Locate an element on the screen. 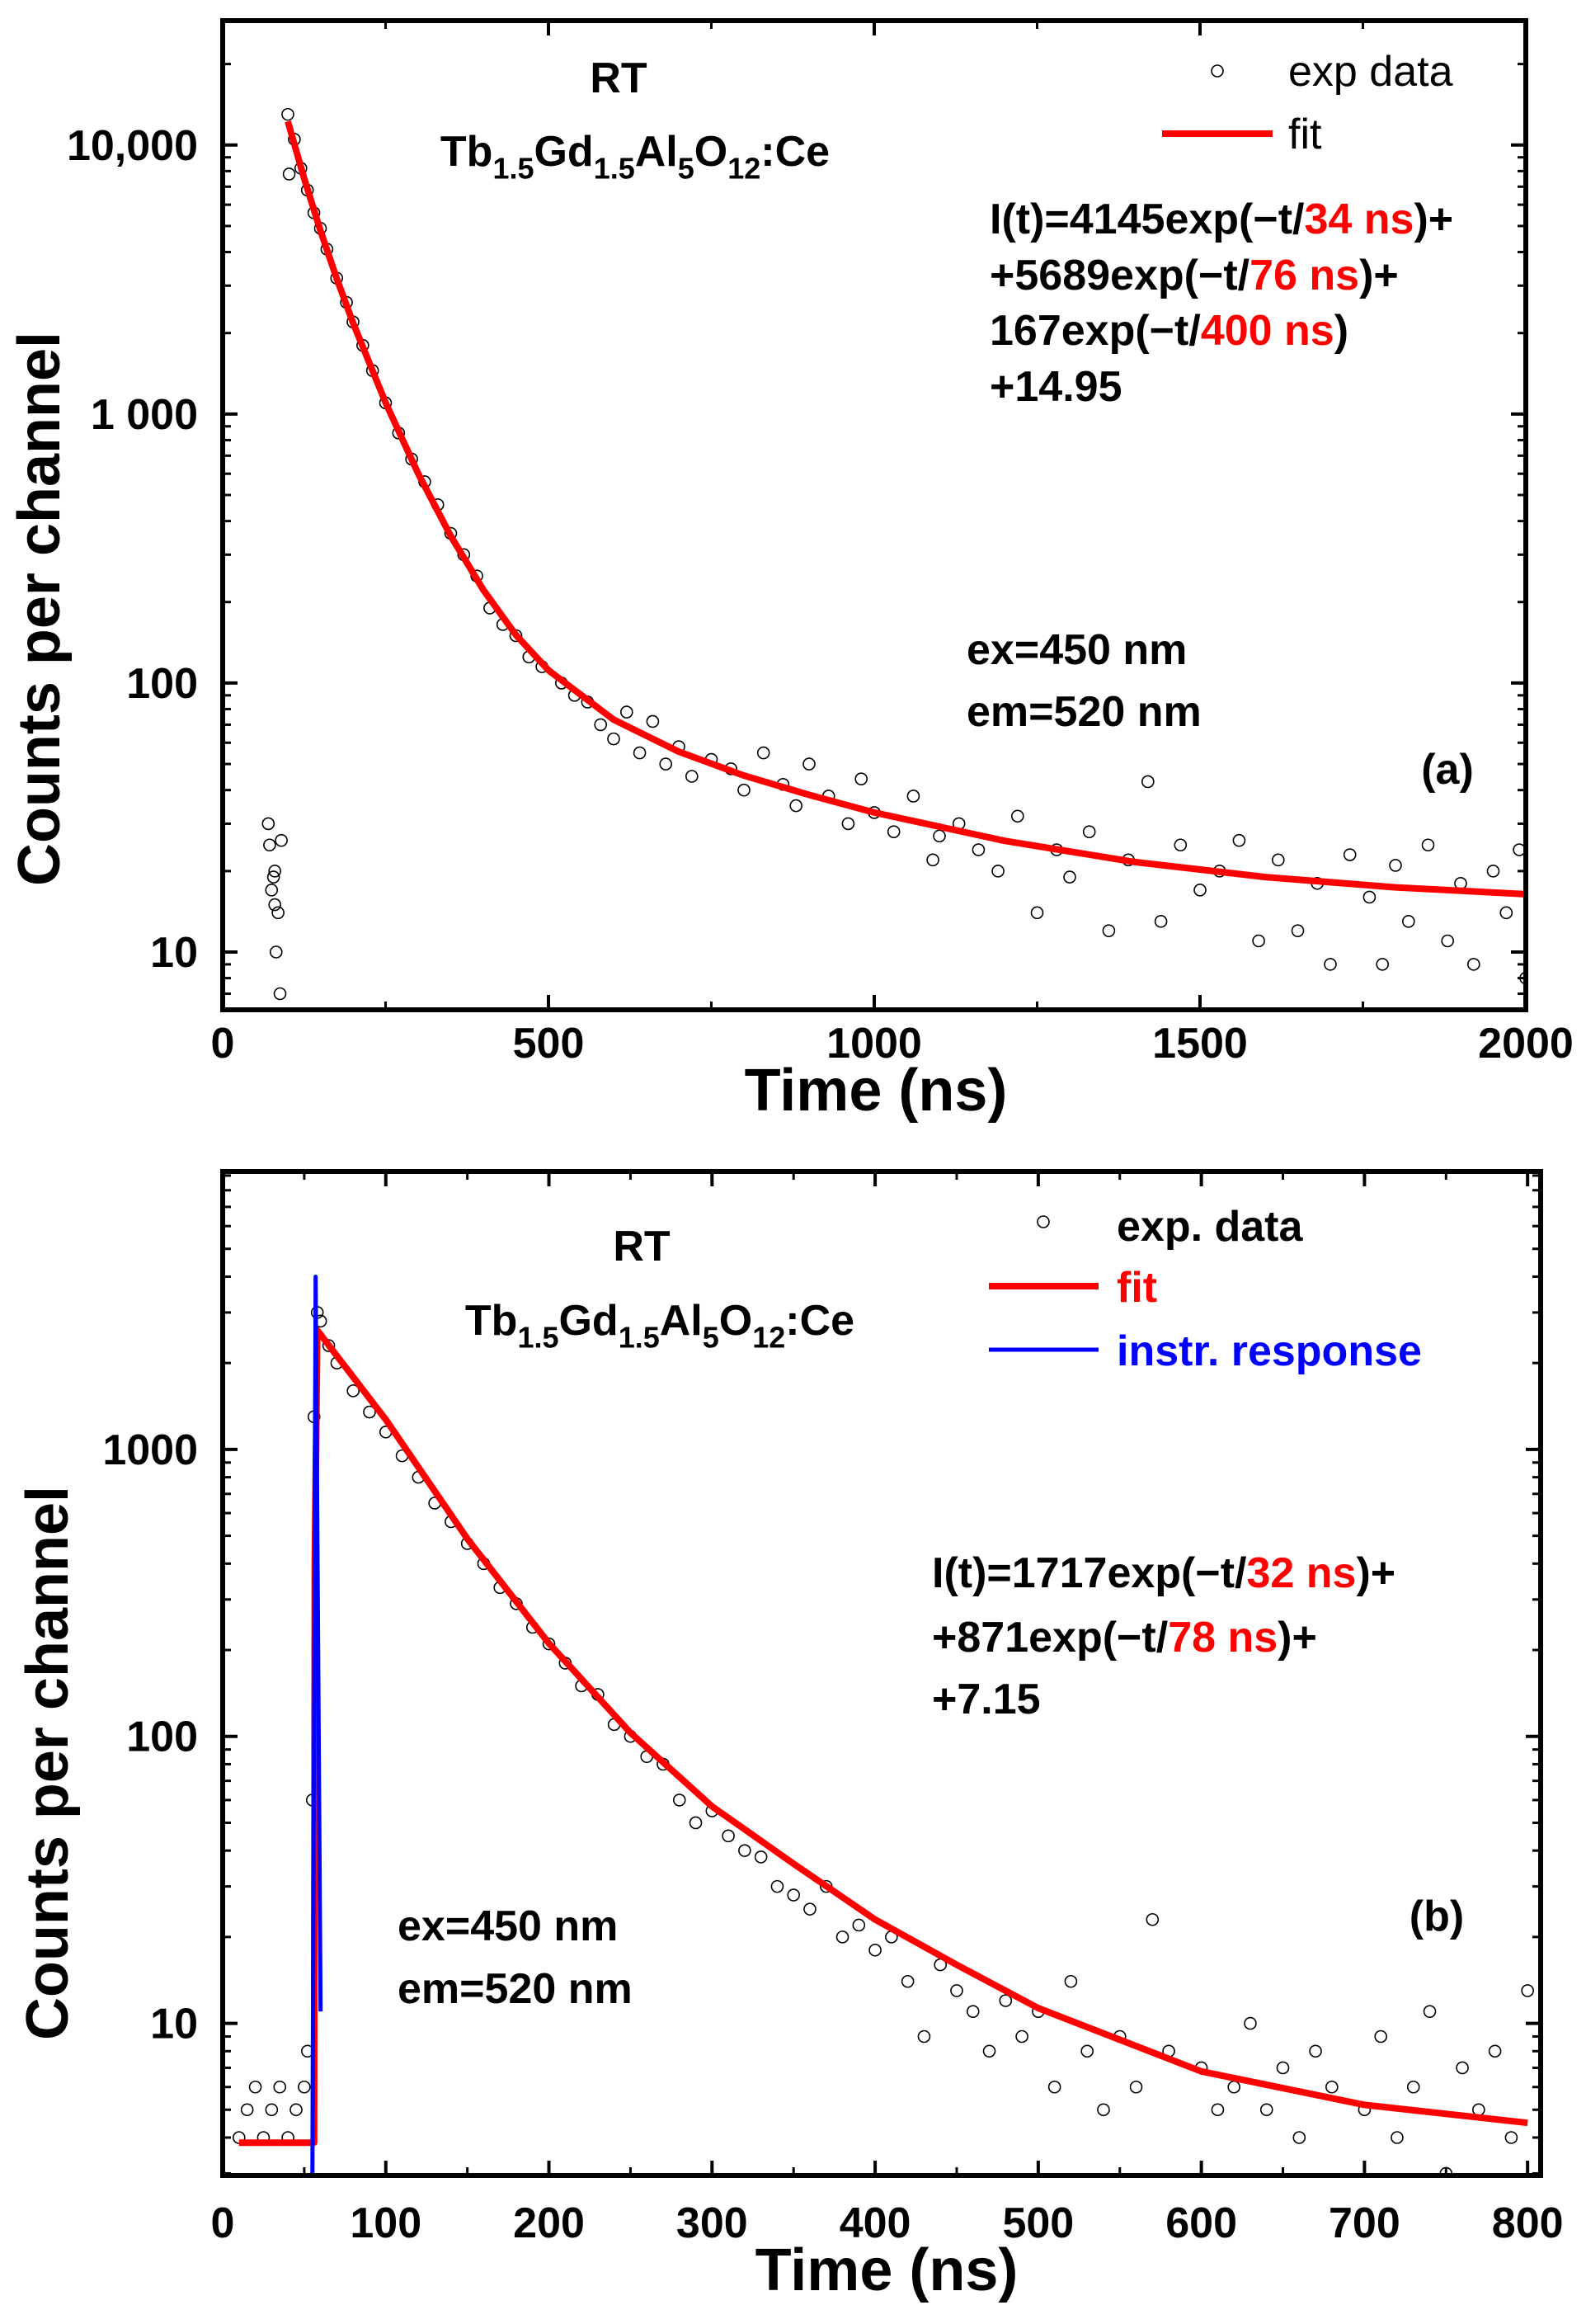 The height and width of the screenshot is (2324, 1586). legend-entry: exp. data is located at coordinates (1210, 1227).